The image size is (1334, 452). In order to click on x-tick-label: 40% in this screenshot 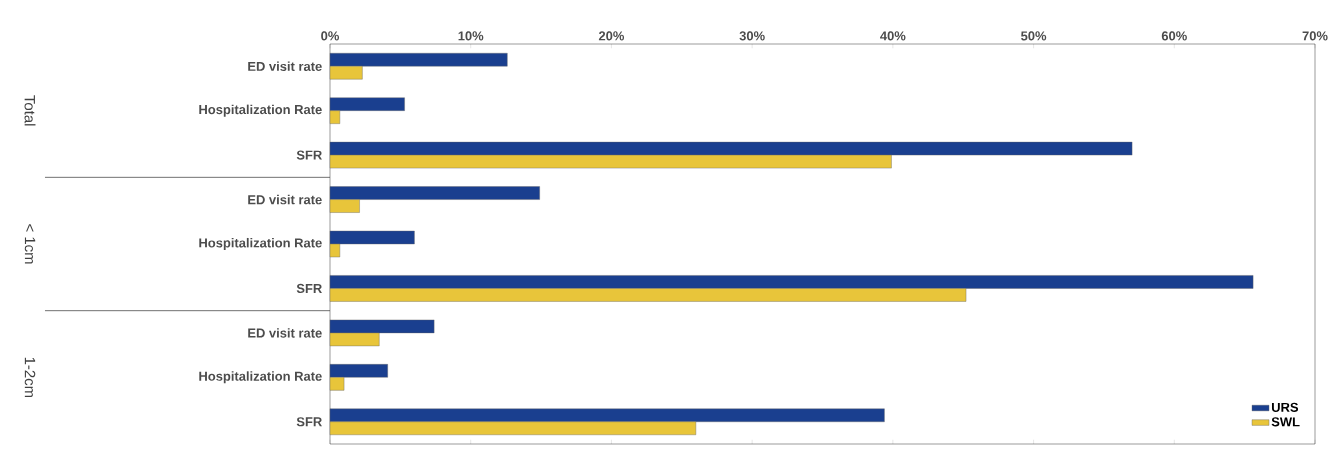, I will do `click(893, 36)`.